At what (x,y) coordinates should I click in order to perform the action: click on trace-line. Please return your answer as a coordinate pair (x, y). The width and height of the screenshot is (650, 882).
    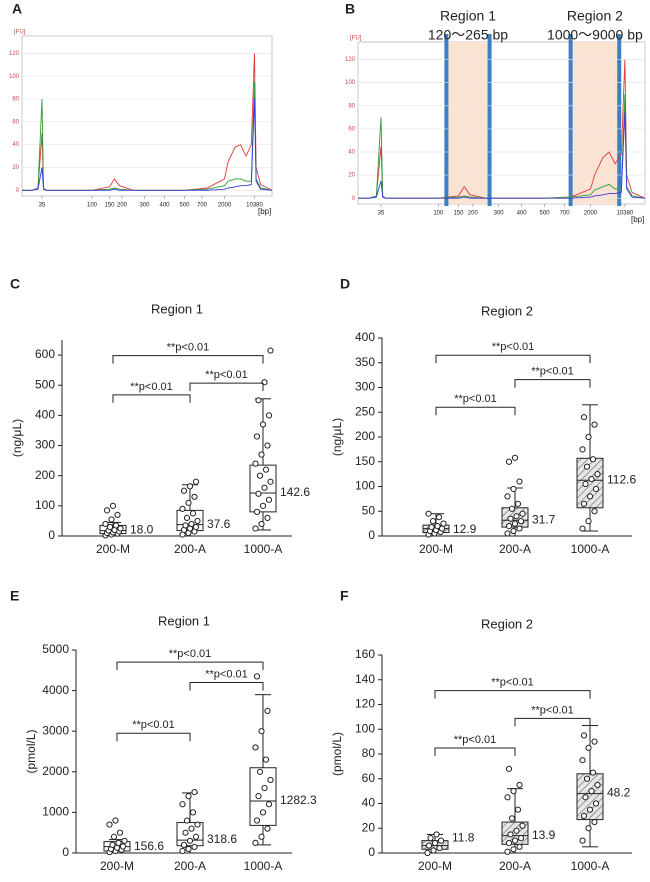
    Looking at the image, I should click on (147, 144).